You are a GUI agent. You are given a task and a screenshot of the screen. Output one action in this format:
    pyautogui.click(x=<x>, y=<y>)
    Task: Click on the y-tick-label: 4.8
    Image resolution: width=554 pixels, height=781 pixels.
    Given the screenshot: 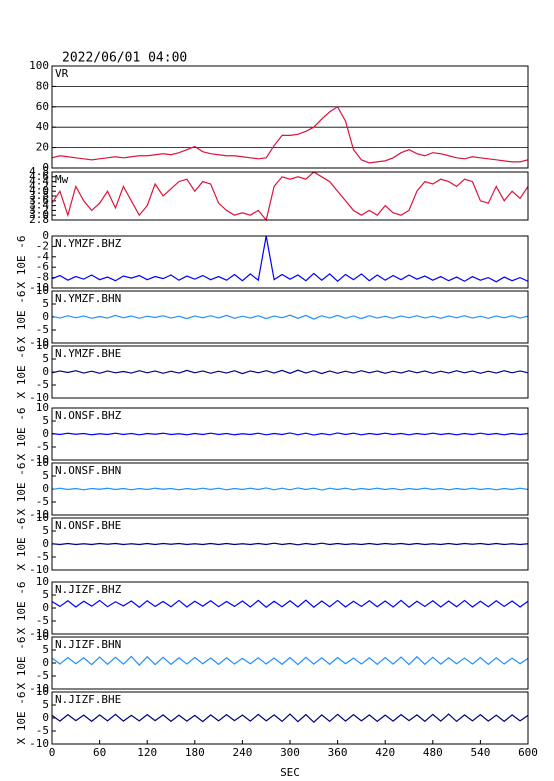 What is the action you would take?
    pyautogui.click(x=39, y=171)
    